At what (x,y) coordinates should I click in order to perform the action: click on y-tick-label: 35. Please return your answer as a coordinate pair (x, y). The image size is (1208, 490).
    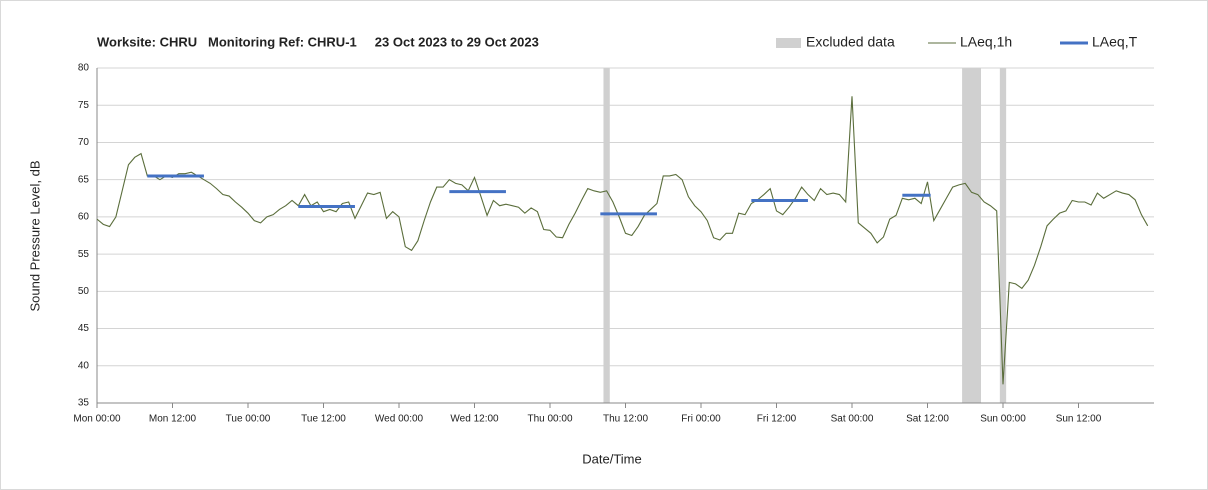
    Looking at the image, I should click on (84, 403).